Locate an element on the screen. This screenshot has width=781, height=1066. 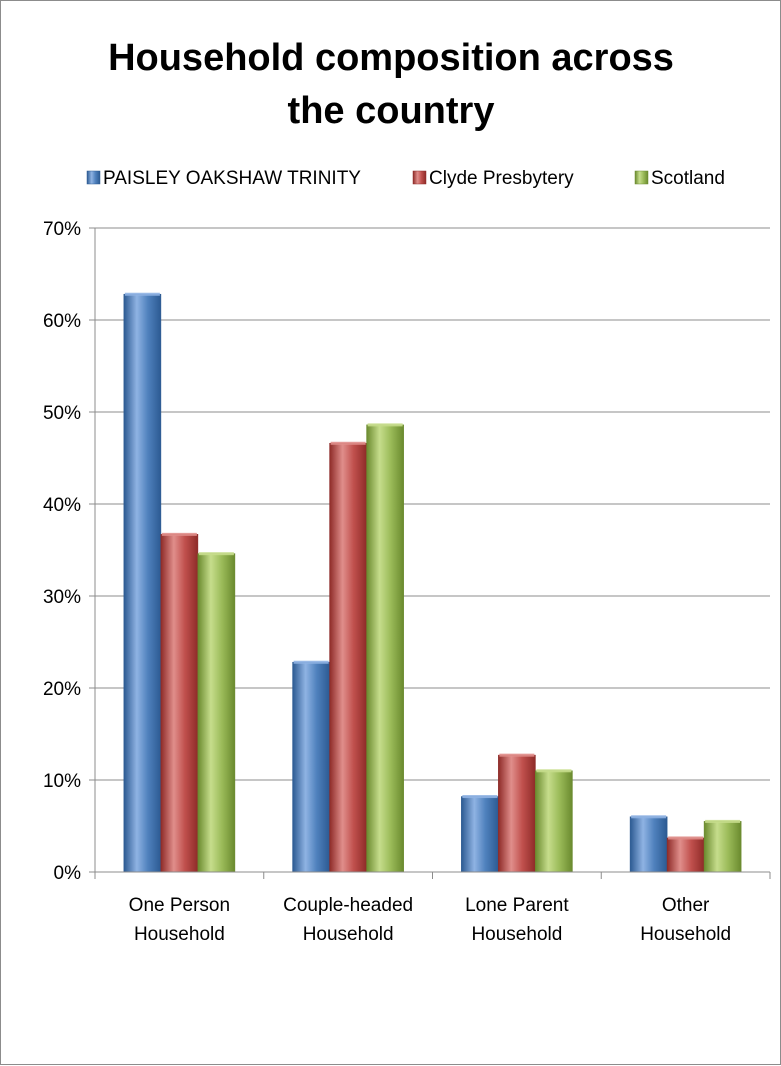
y-tick-label: 30% is located at coordinates (62, 597).